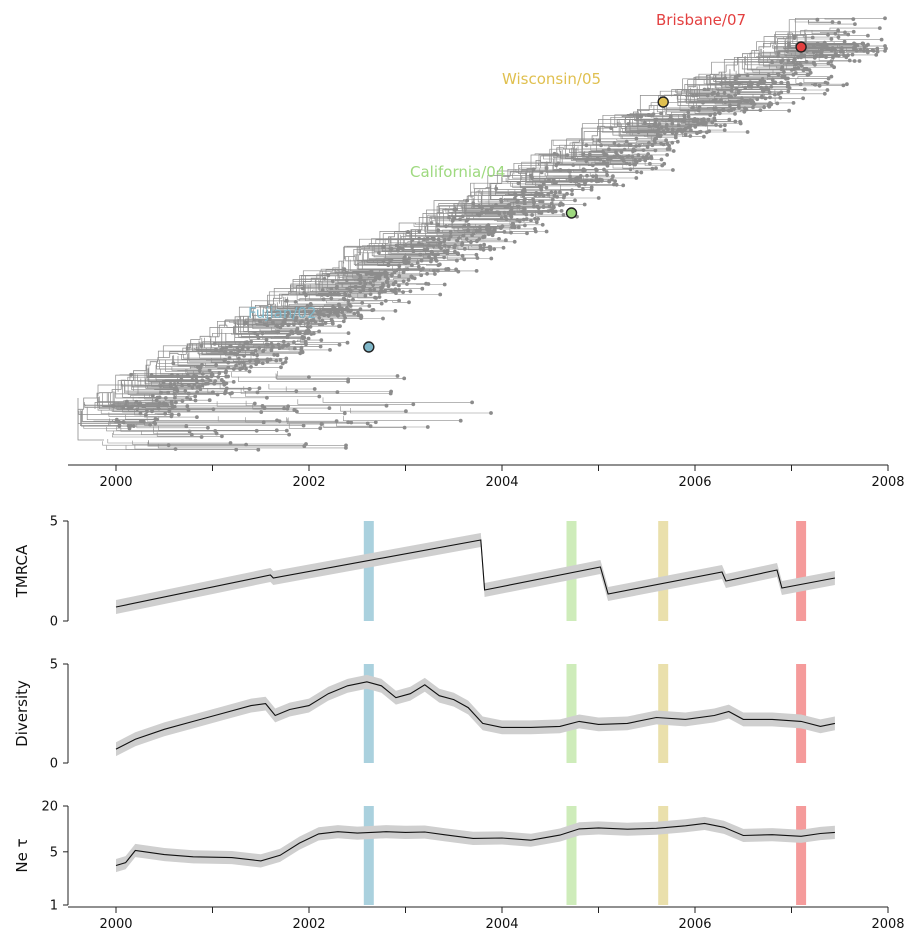  I want to click on tmrca-panel: 0 5 TMRCA, so click(424, 572).